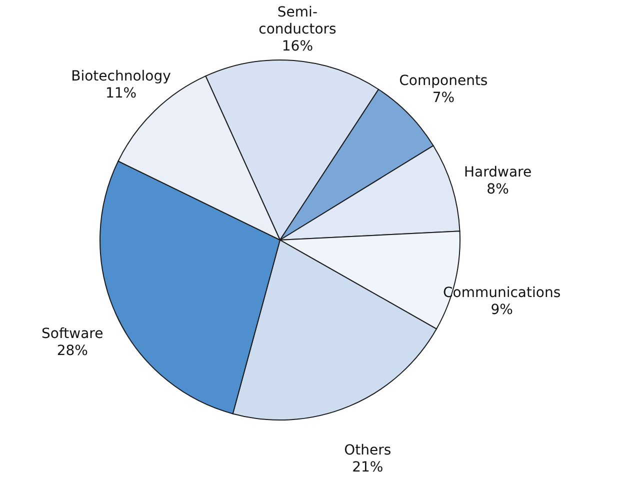  What do you see at coordinates (368, 467) in the screenshot?
I see `data-label: 21%` at bounding box center [368, 467].